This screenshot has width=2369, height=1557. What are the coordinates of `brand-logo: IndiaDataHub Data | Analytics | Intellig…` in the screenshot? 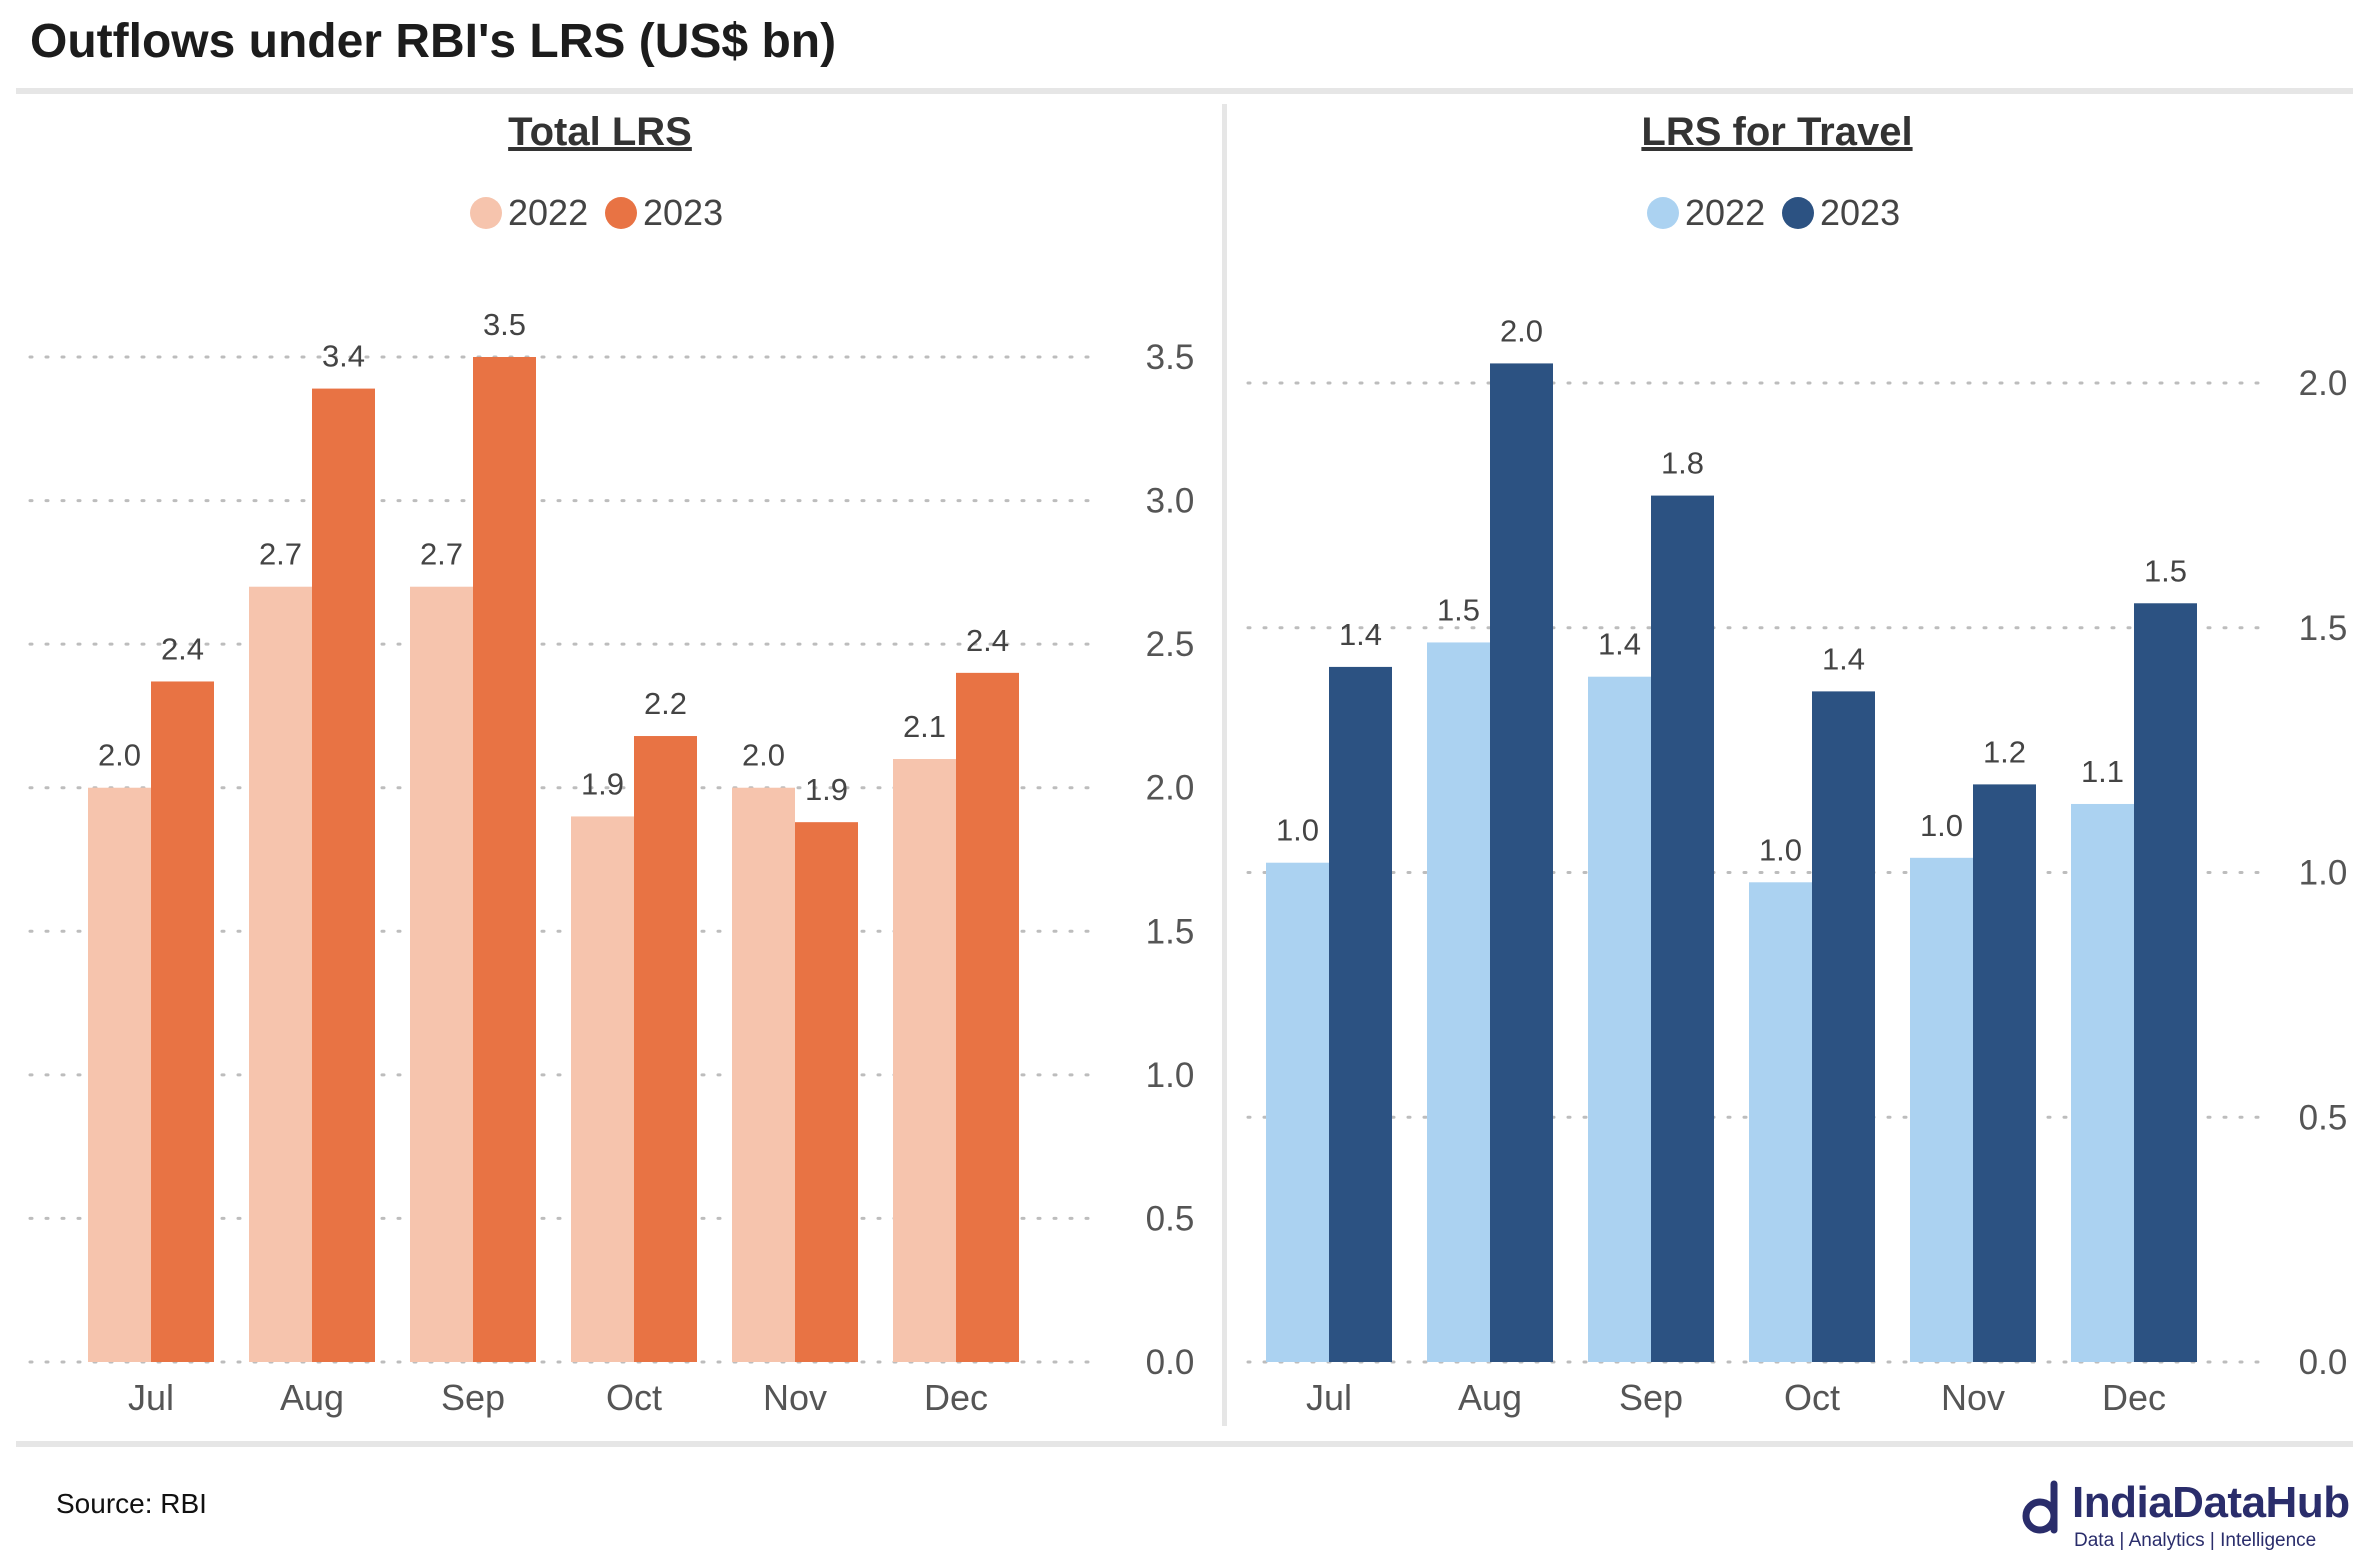 It's located at (2190, 1514).